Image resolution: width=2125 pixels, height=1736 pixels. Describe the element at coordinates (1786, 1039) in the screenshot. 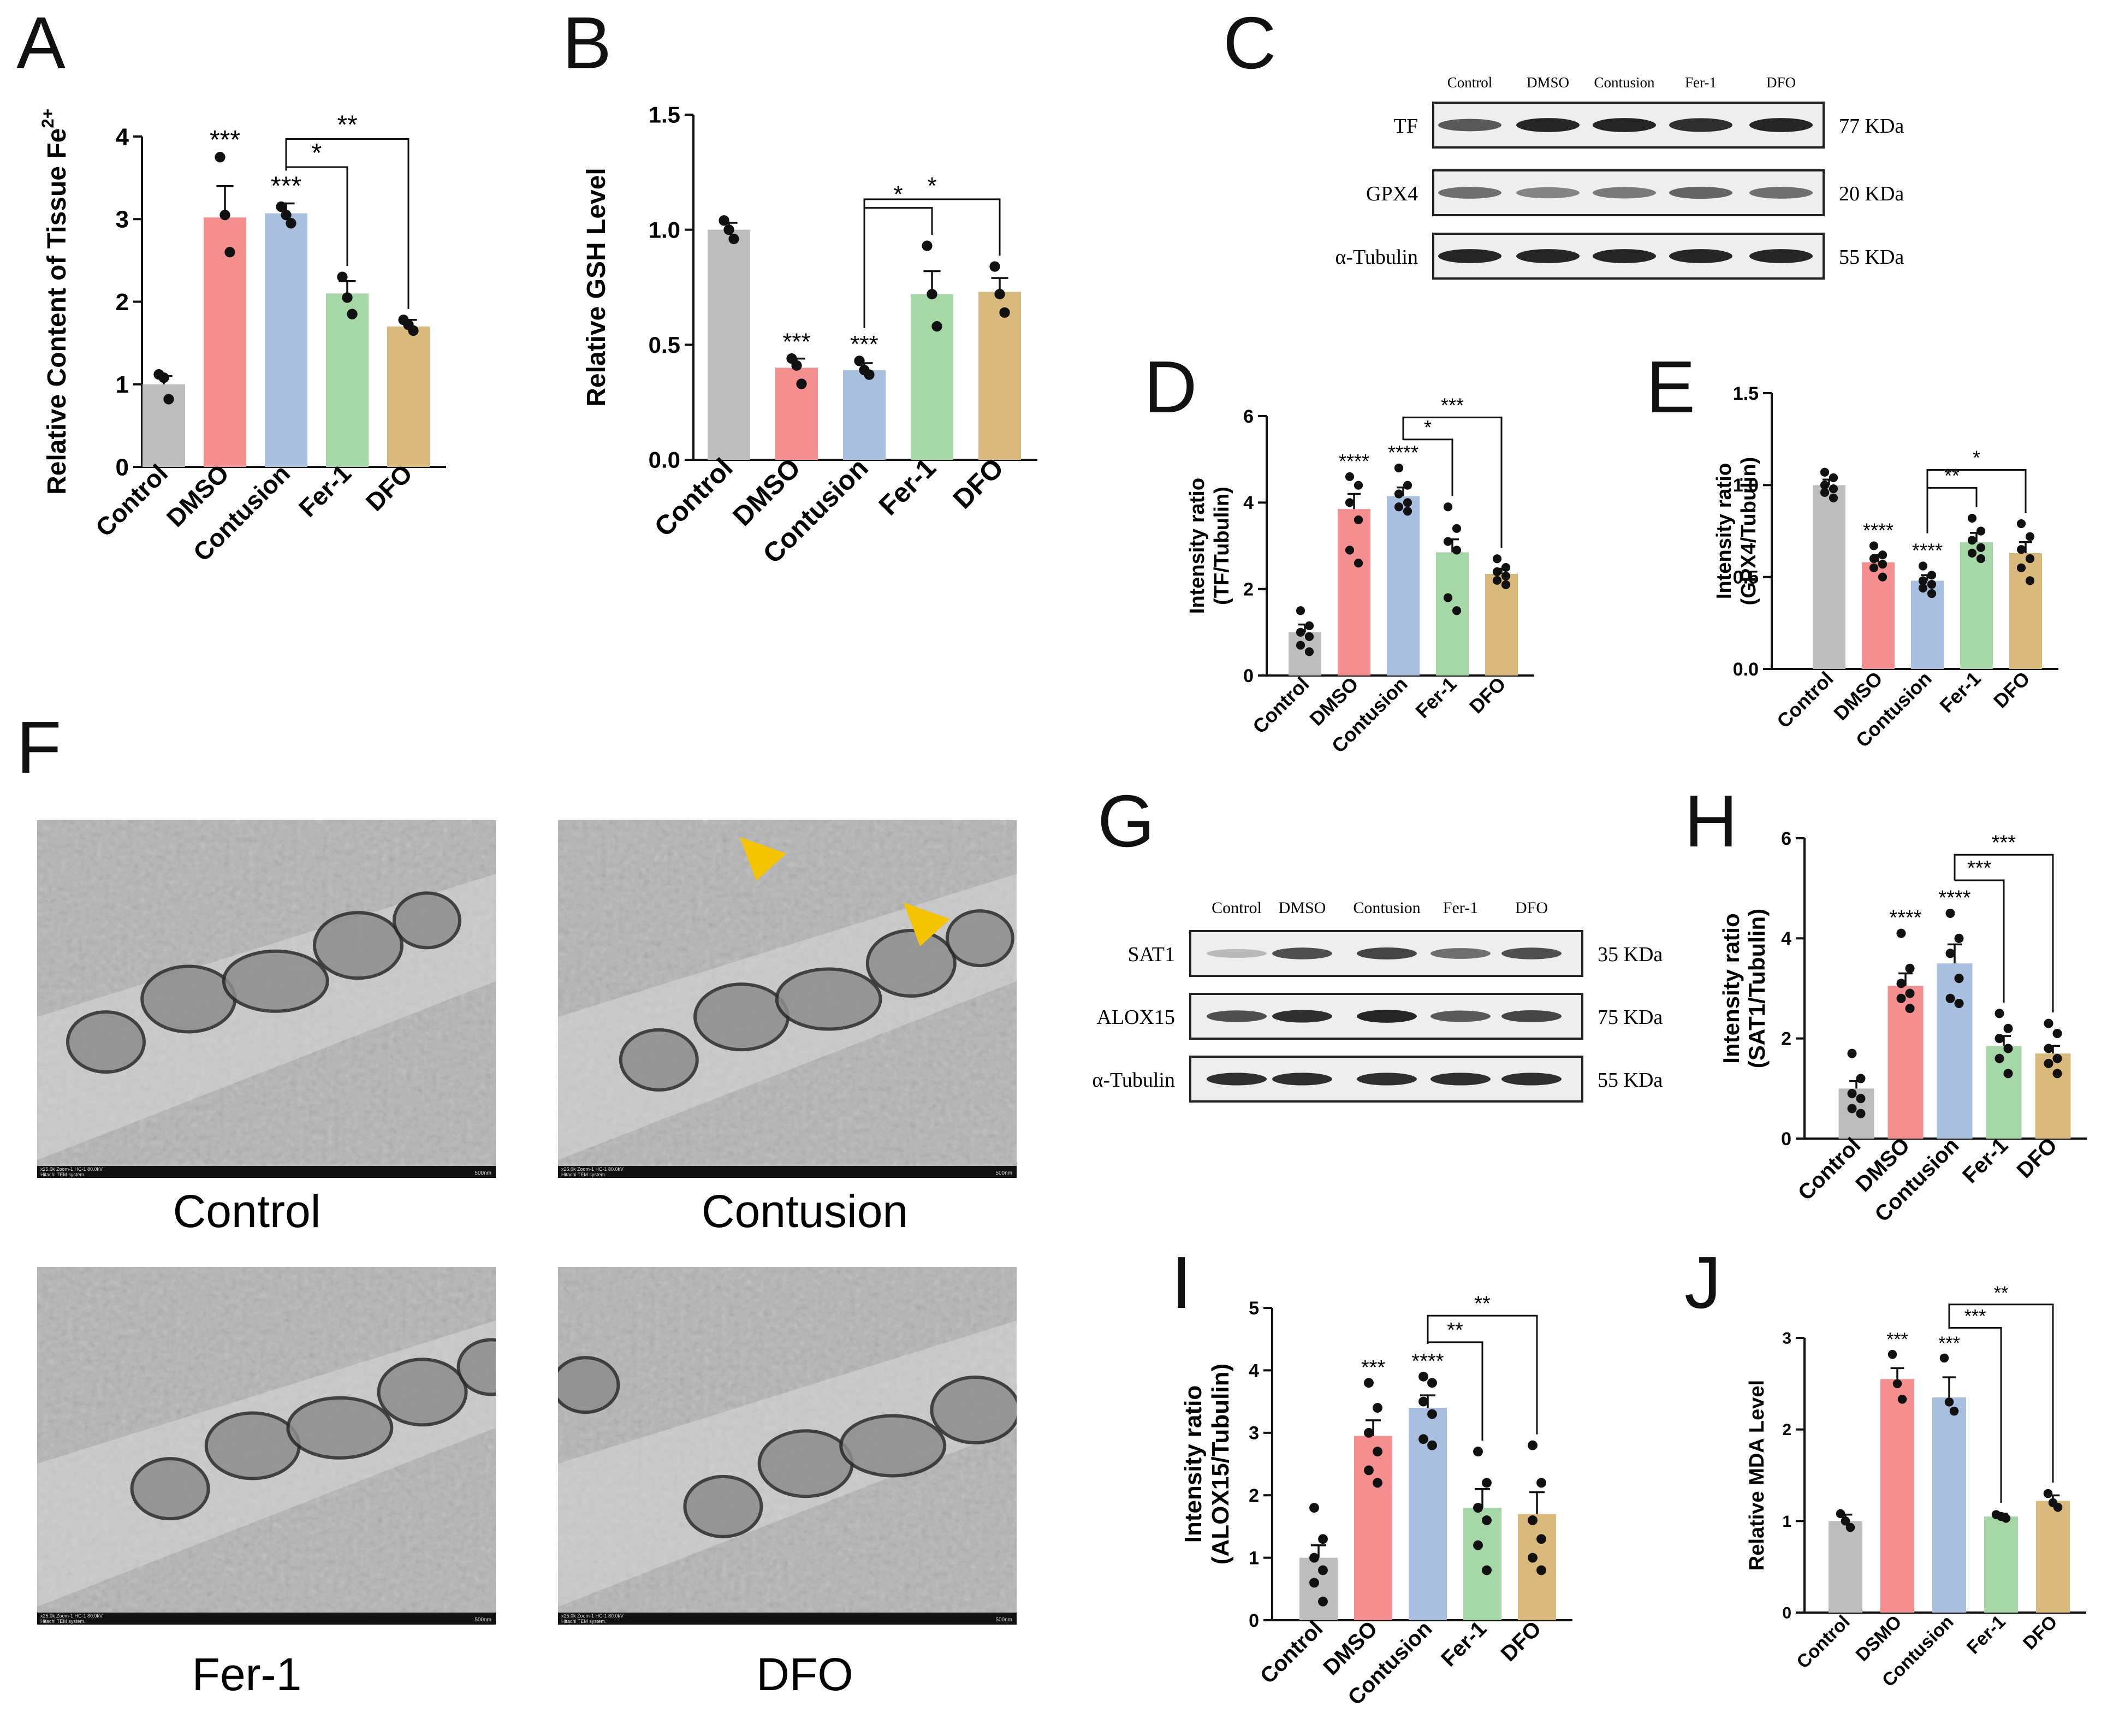

I see `y-tick-label: 2` at that location.